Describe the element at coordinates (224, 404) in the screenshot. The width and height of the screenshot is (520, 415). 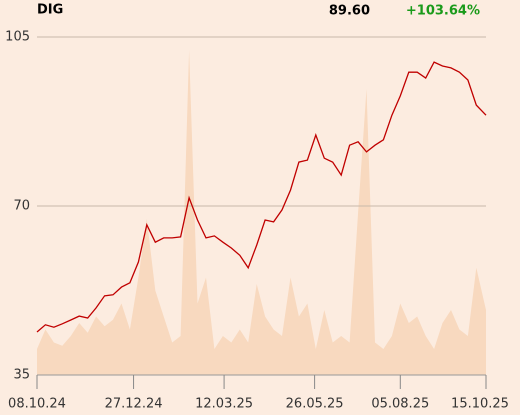
I see `x-tick-label: 12.03.25` at that location.